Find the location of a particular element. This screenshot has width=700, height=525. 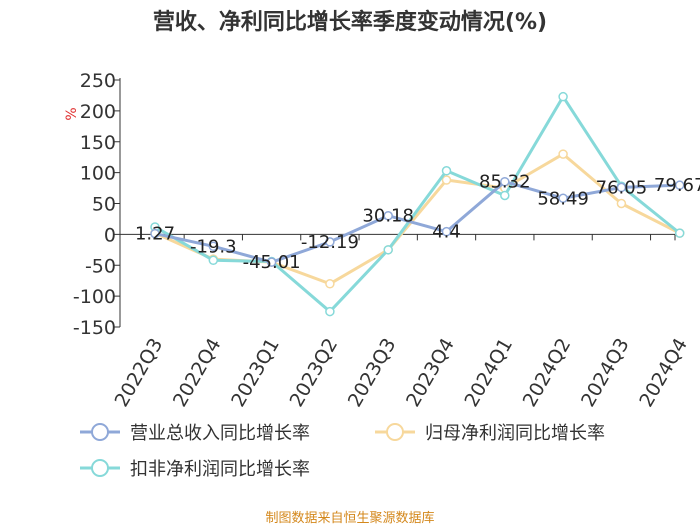

y-tick-label: 50 is located at coordinates (104, 205).